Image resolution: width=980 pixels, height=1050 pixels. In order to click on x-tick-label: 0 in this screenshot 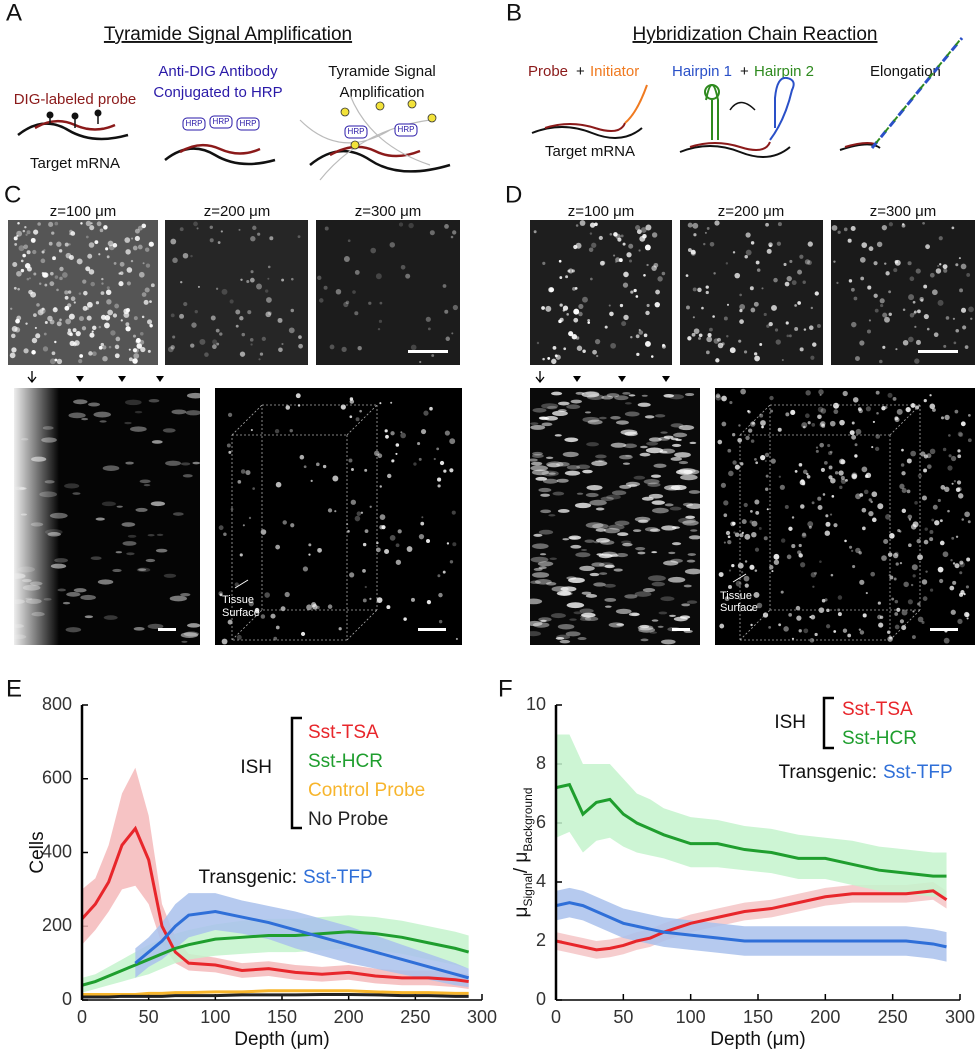, I will do `click(556, 1017)`.